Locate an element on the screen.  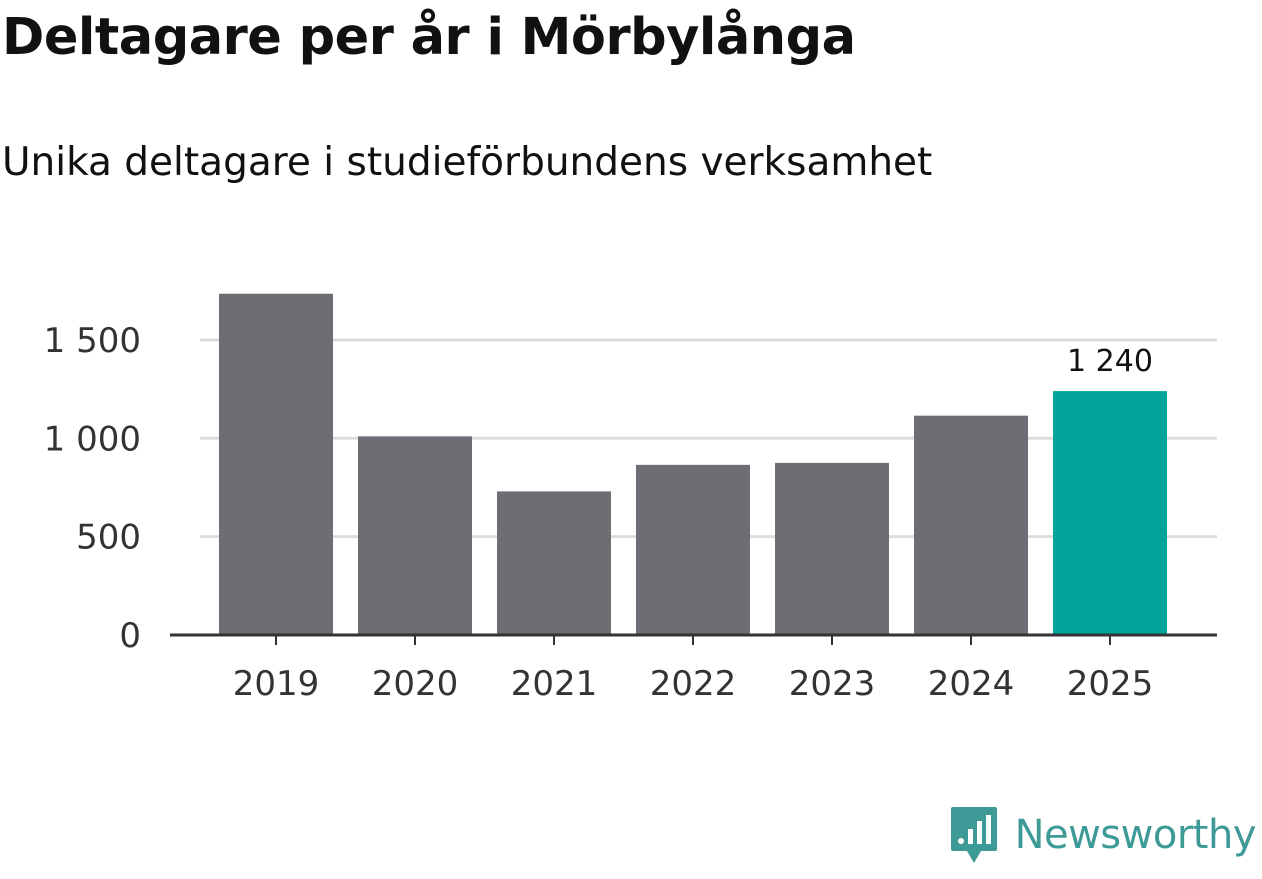
y-tick-label: 1 500 is located at coordinates (92, 341).